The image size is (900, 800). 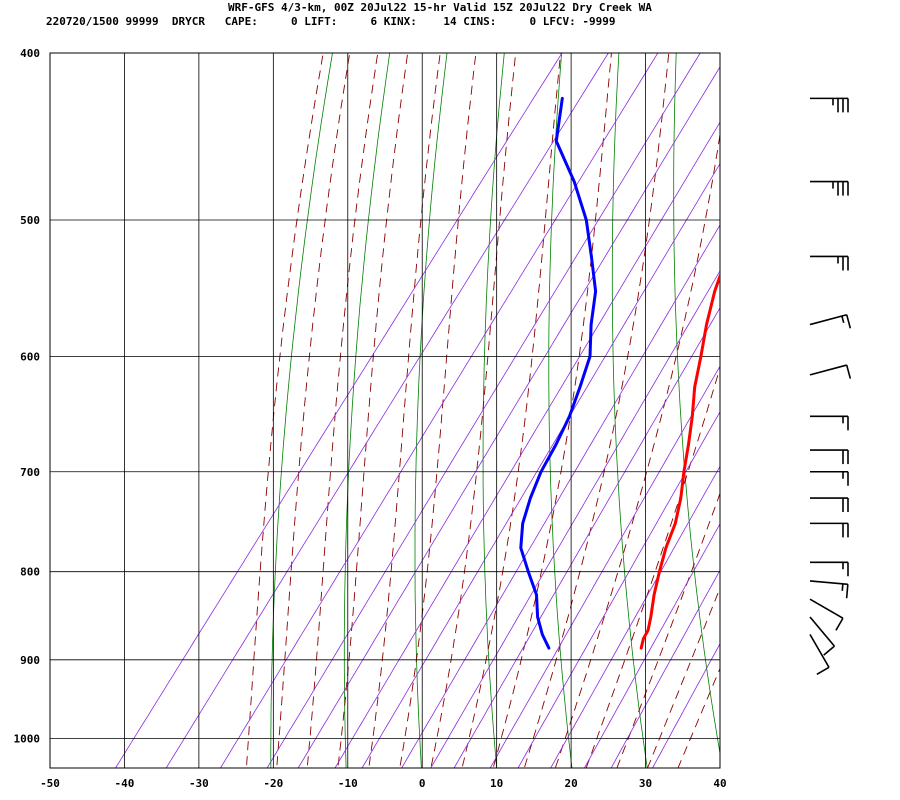 What do you see at coordinates (27, 396) in the screenshot?
I see `y-axis-ticks: 400 500 600 700 800 900 1000` at bounding box center [27, 396].